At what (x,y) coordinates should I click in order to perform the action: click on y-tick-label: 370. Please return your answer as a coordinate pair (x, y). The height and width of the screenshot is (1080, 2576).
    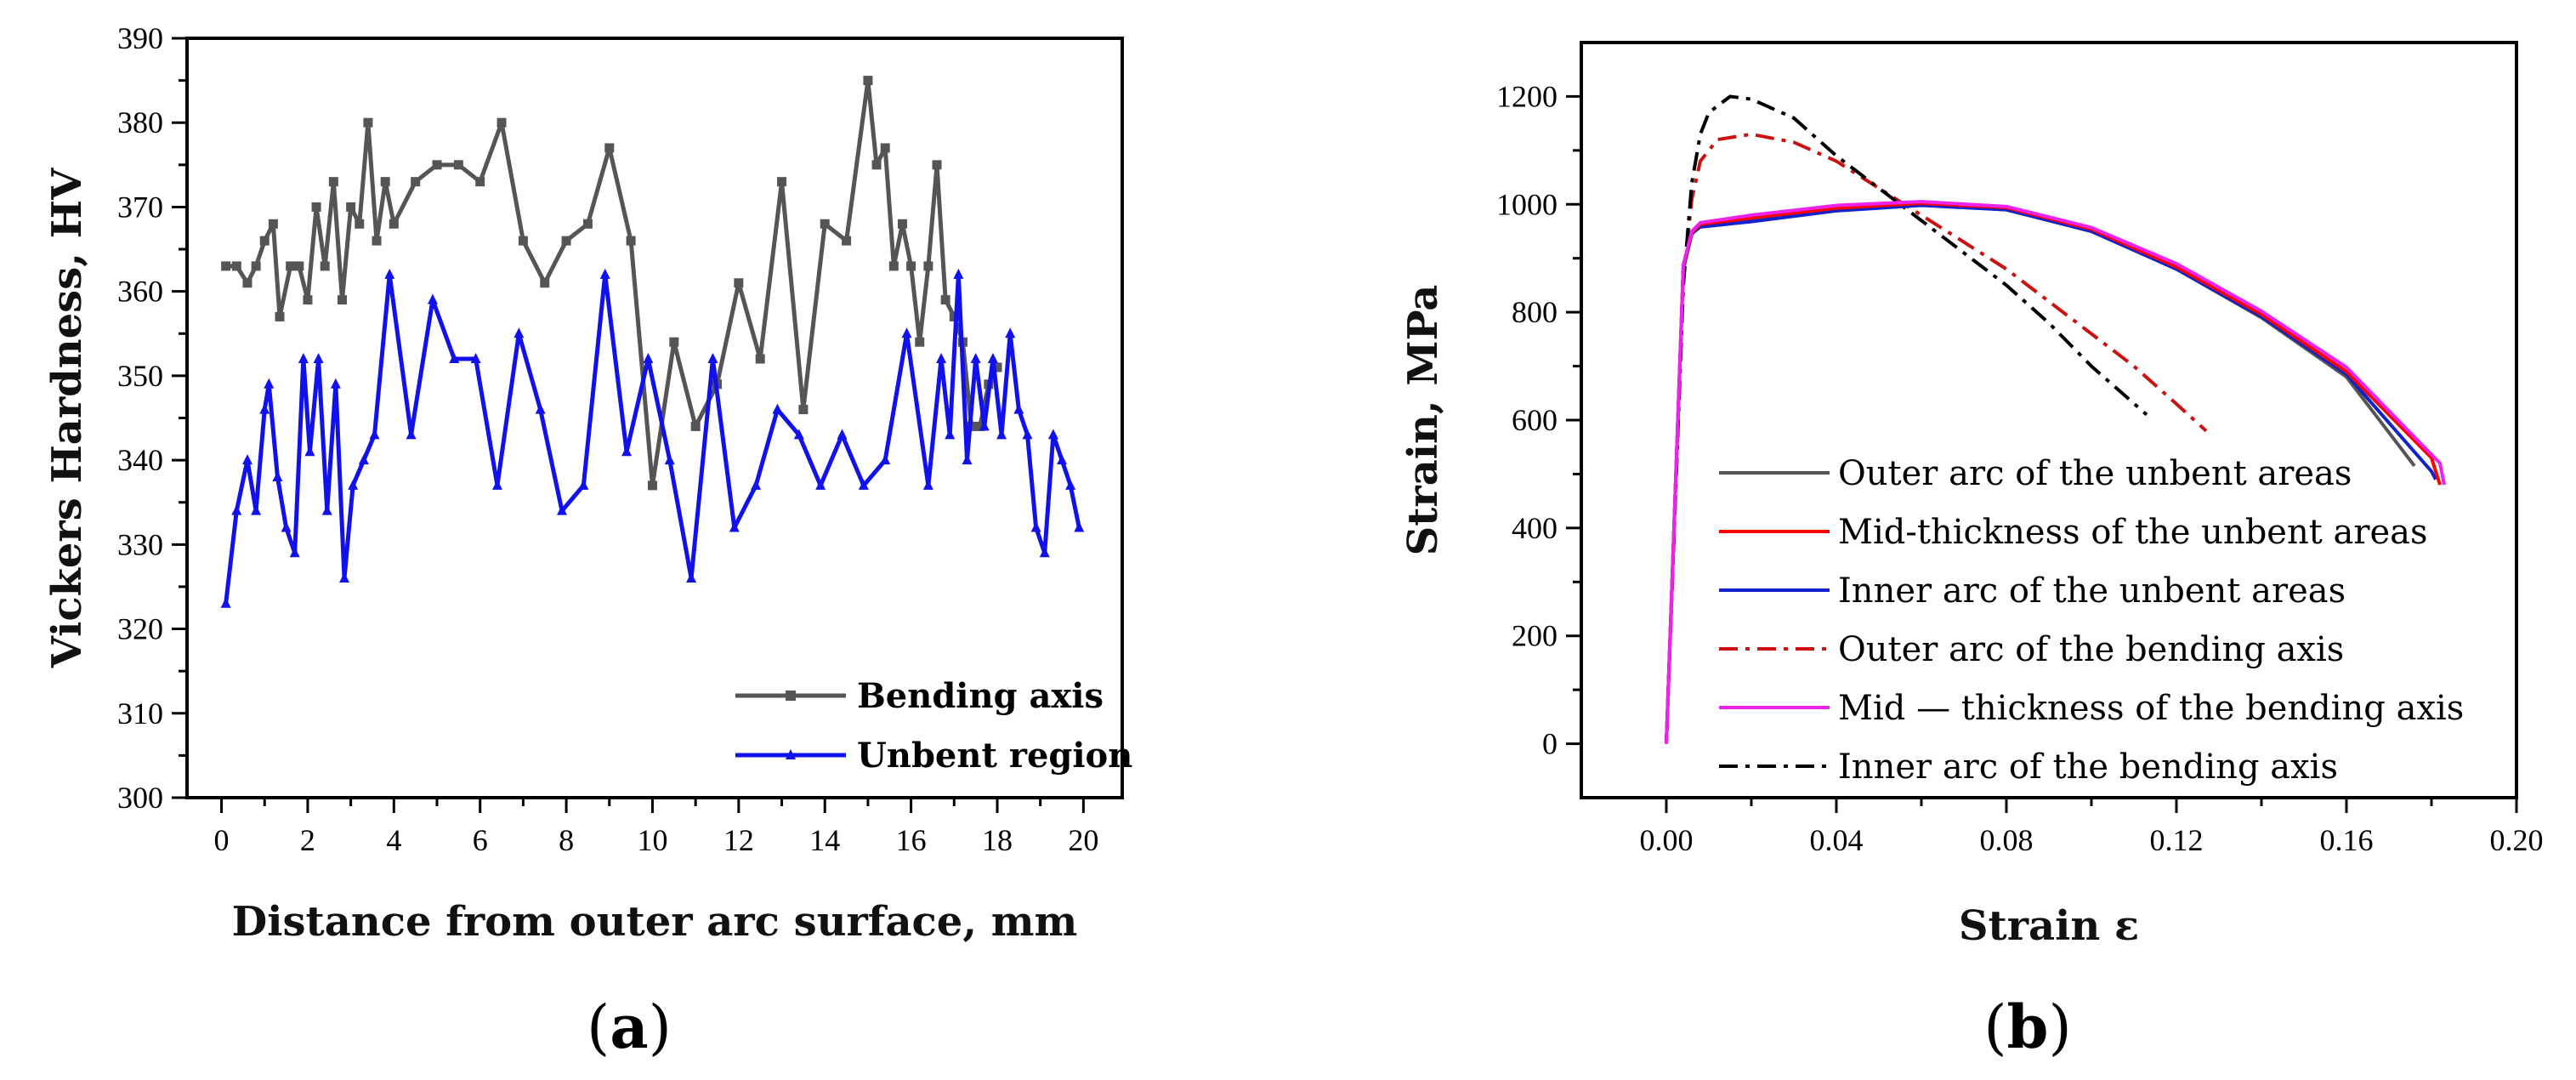
    Looking at the image, I should click on (140, 207).